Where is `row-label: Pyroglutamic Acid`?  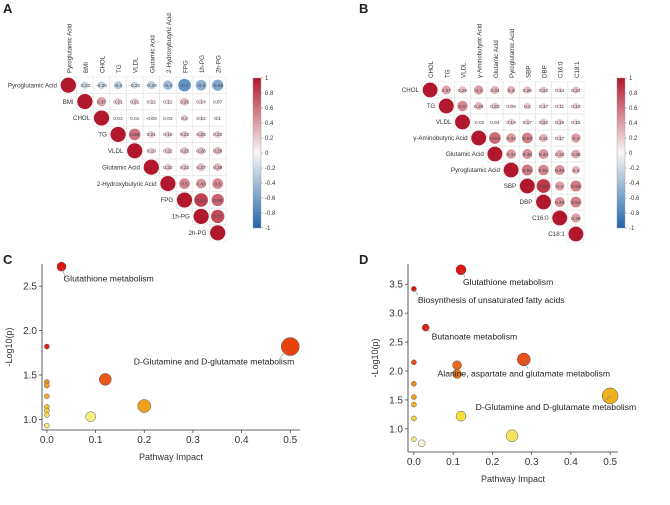
row-label: Pyroglutamic Acid is located at coordinates (33, 85).